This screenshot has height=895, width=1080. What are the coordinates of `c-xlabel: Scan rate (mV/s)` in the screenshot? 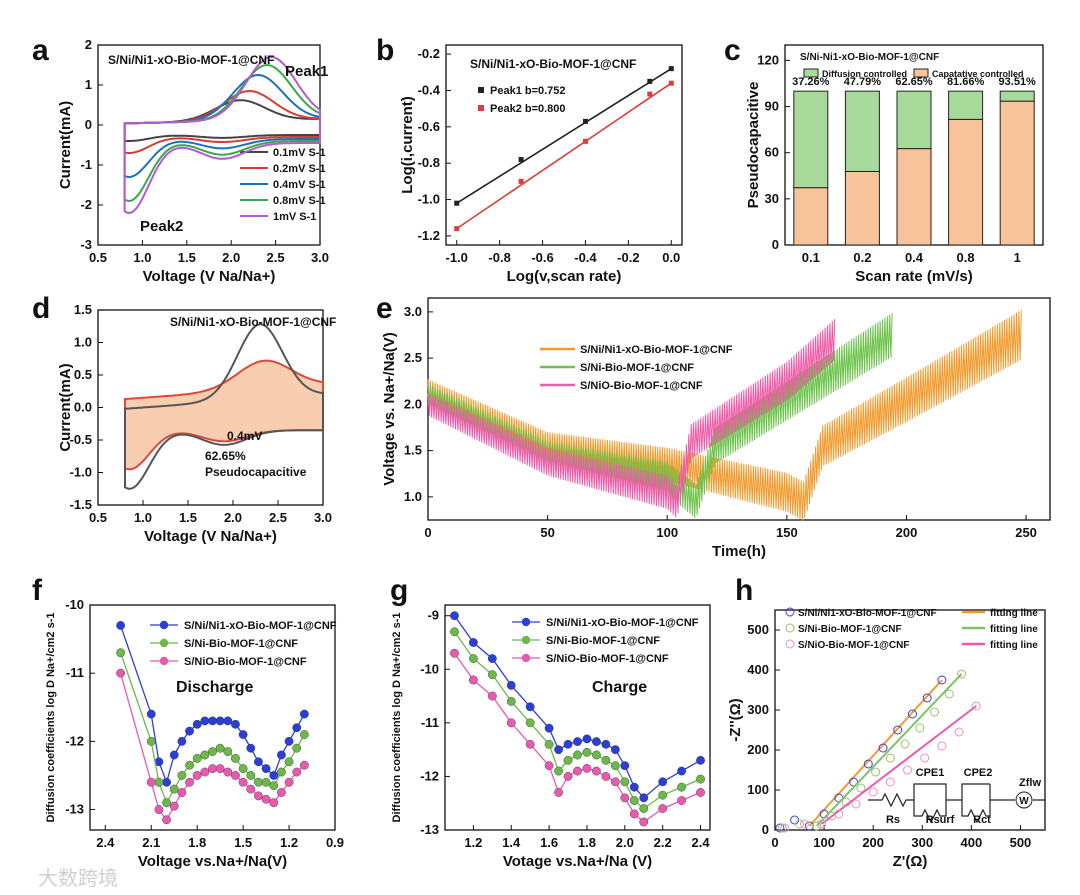 It's located at (914, 276).